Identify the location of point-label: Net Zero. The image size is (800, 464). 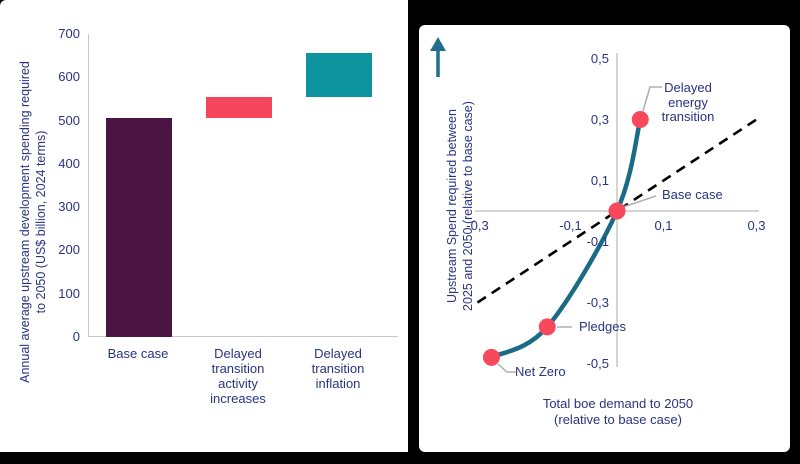
(540, 371).